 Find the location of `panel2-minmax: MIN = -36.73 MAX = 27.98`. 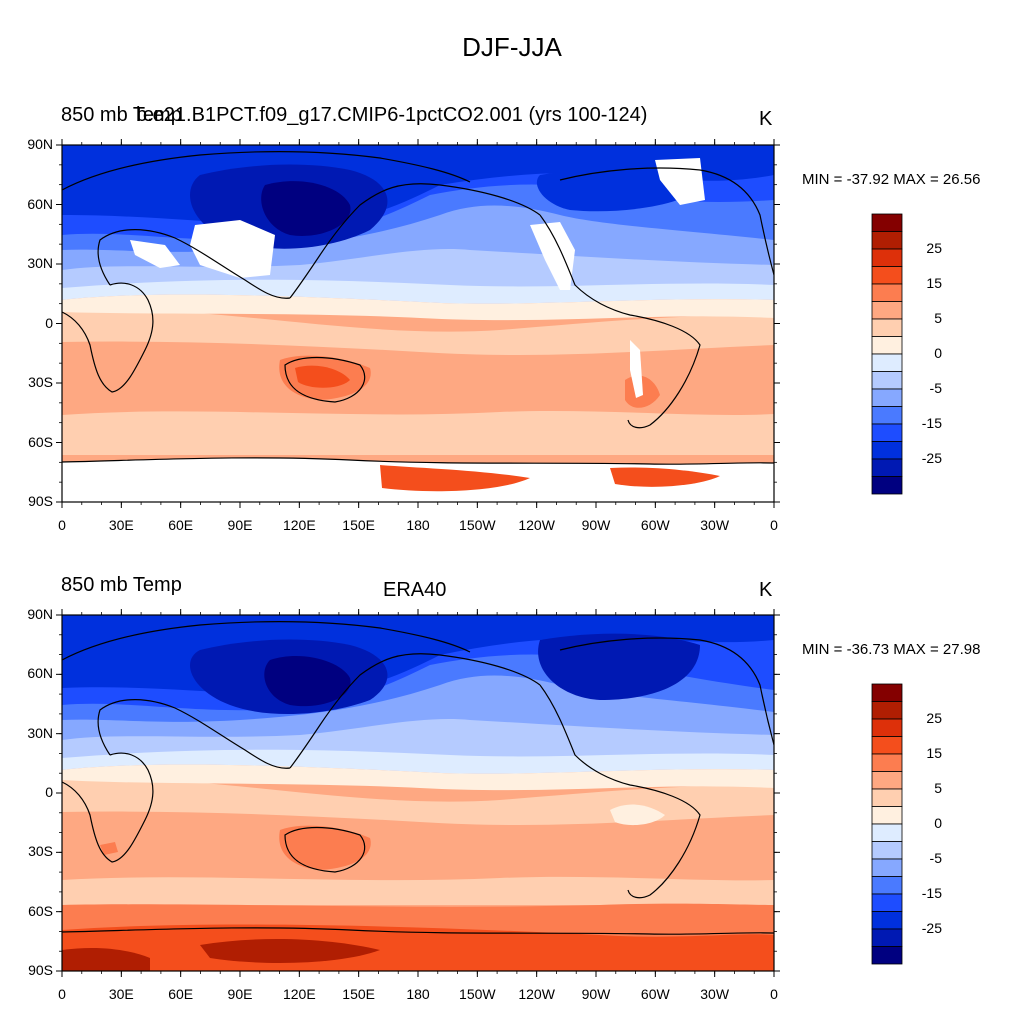

panel2-minmax: MIN = -36.73 MAX = 27.98 is located at coordinates (891, 649).